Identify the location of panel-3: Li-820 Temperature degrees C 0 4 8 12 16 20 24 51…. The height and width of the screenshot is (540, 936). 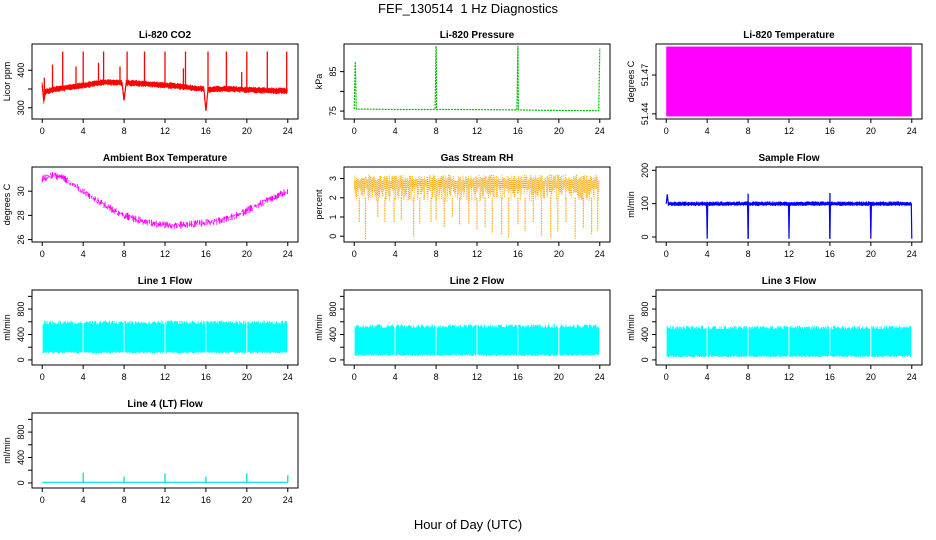
(774, 83).